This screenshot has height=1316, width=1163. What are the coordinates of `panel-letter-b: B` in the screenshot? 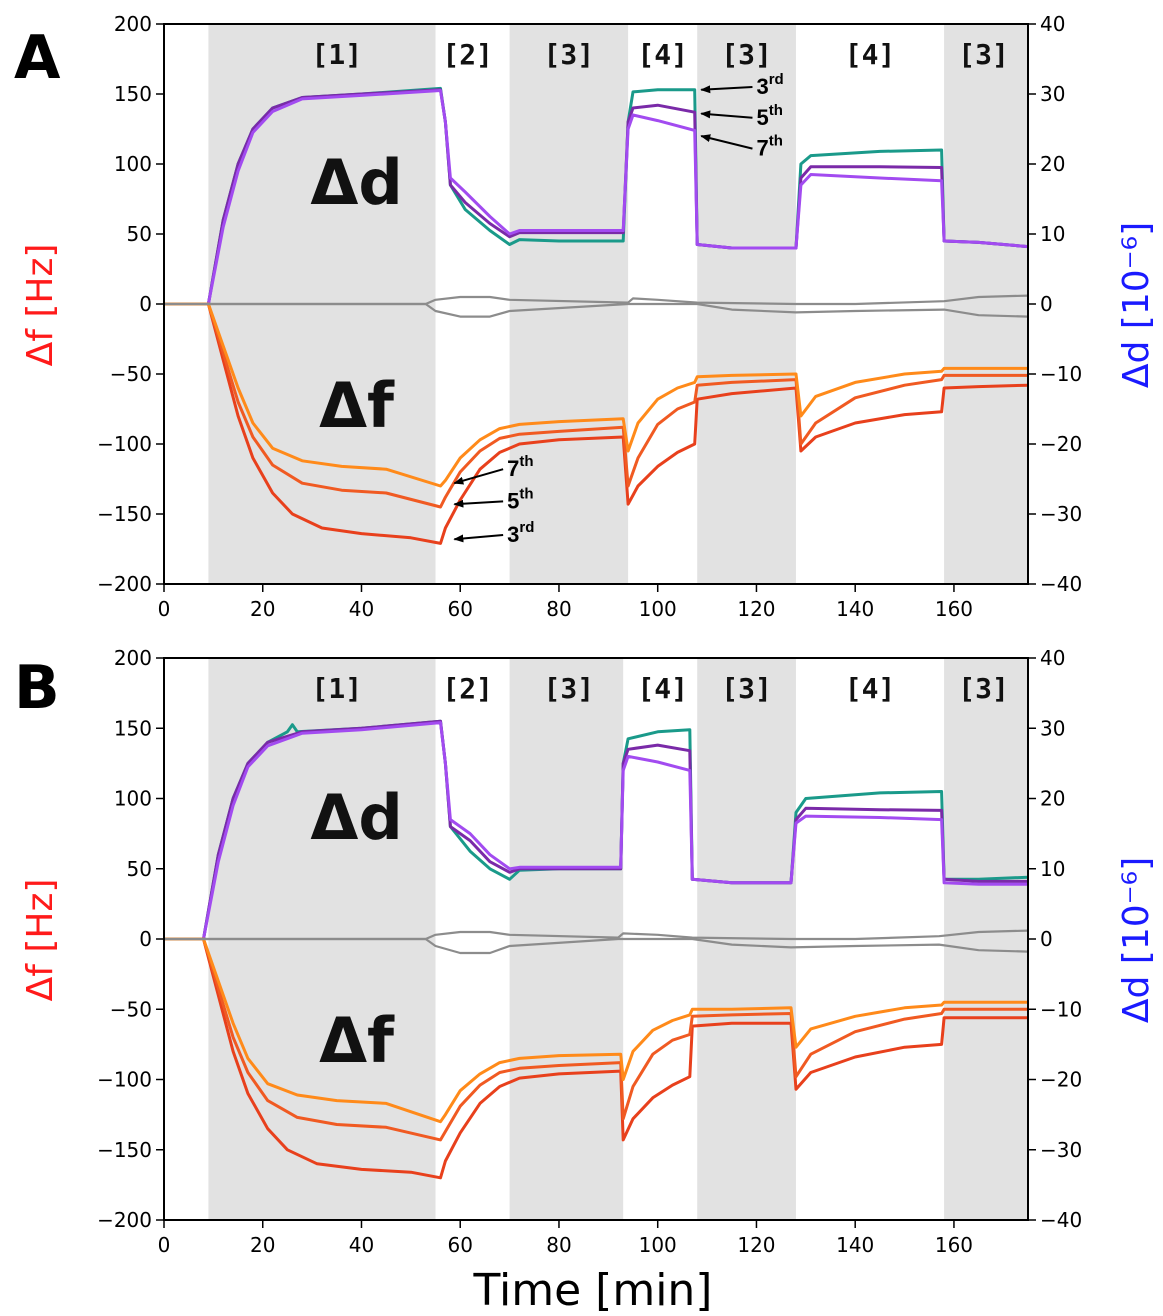 It's located at (37, 688).